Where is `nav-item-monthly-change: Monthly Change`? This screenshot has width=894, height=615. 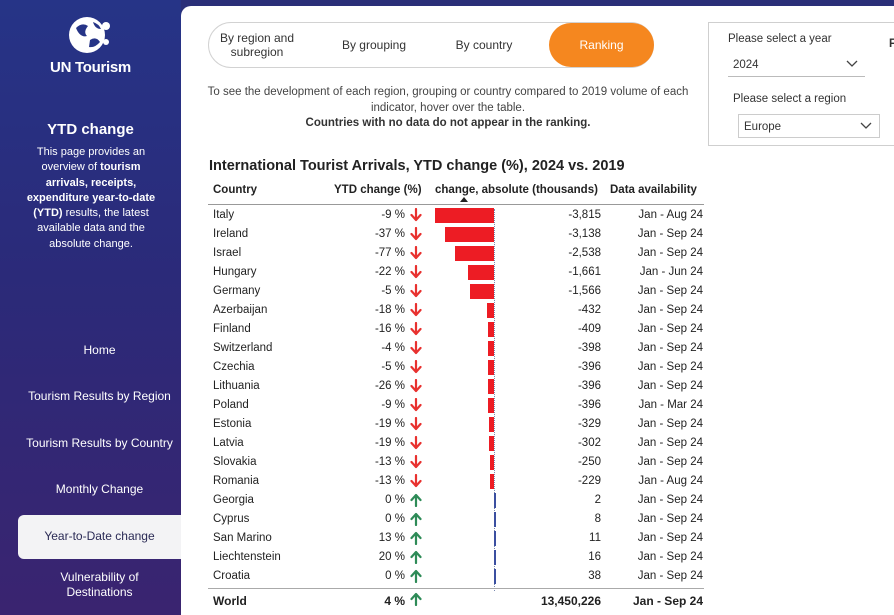 nav-item-monthly-change: Monthly Change is located at coordinates (99, 489).